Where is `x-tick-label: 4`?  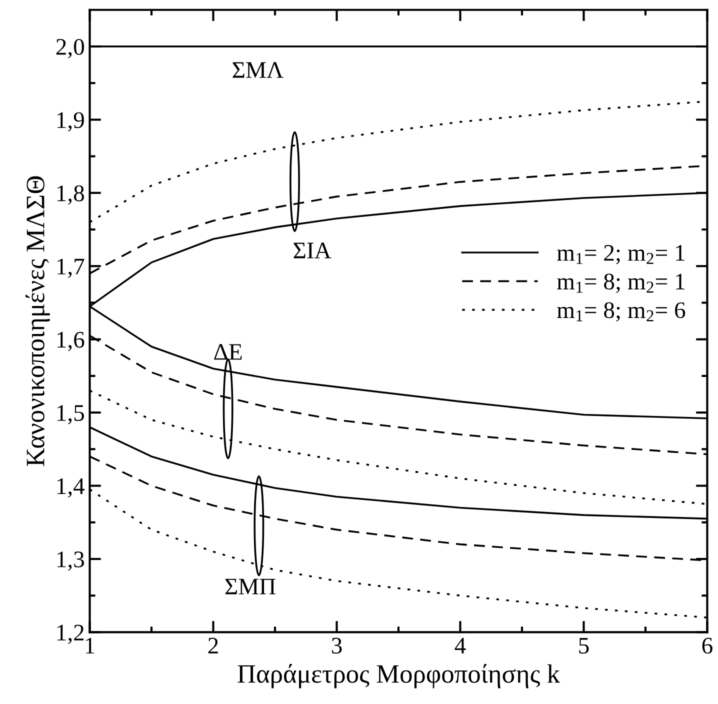
x-tick-label: 4 is located at coordinates (460, 646).